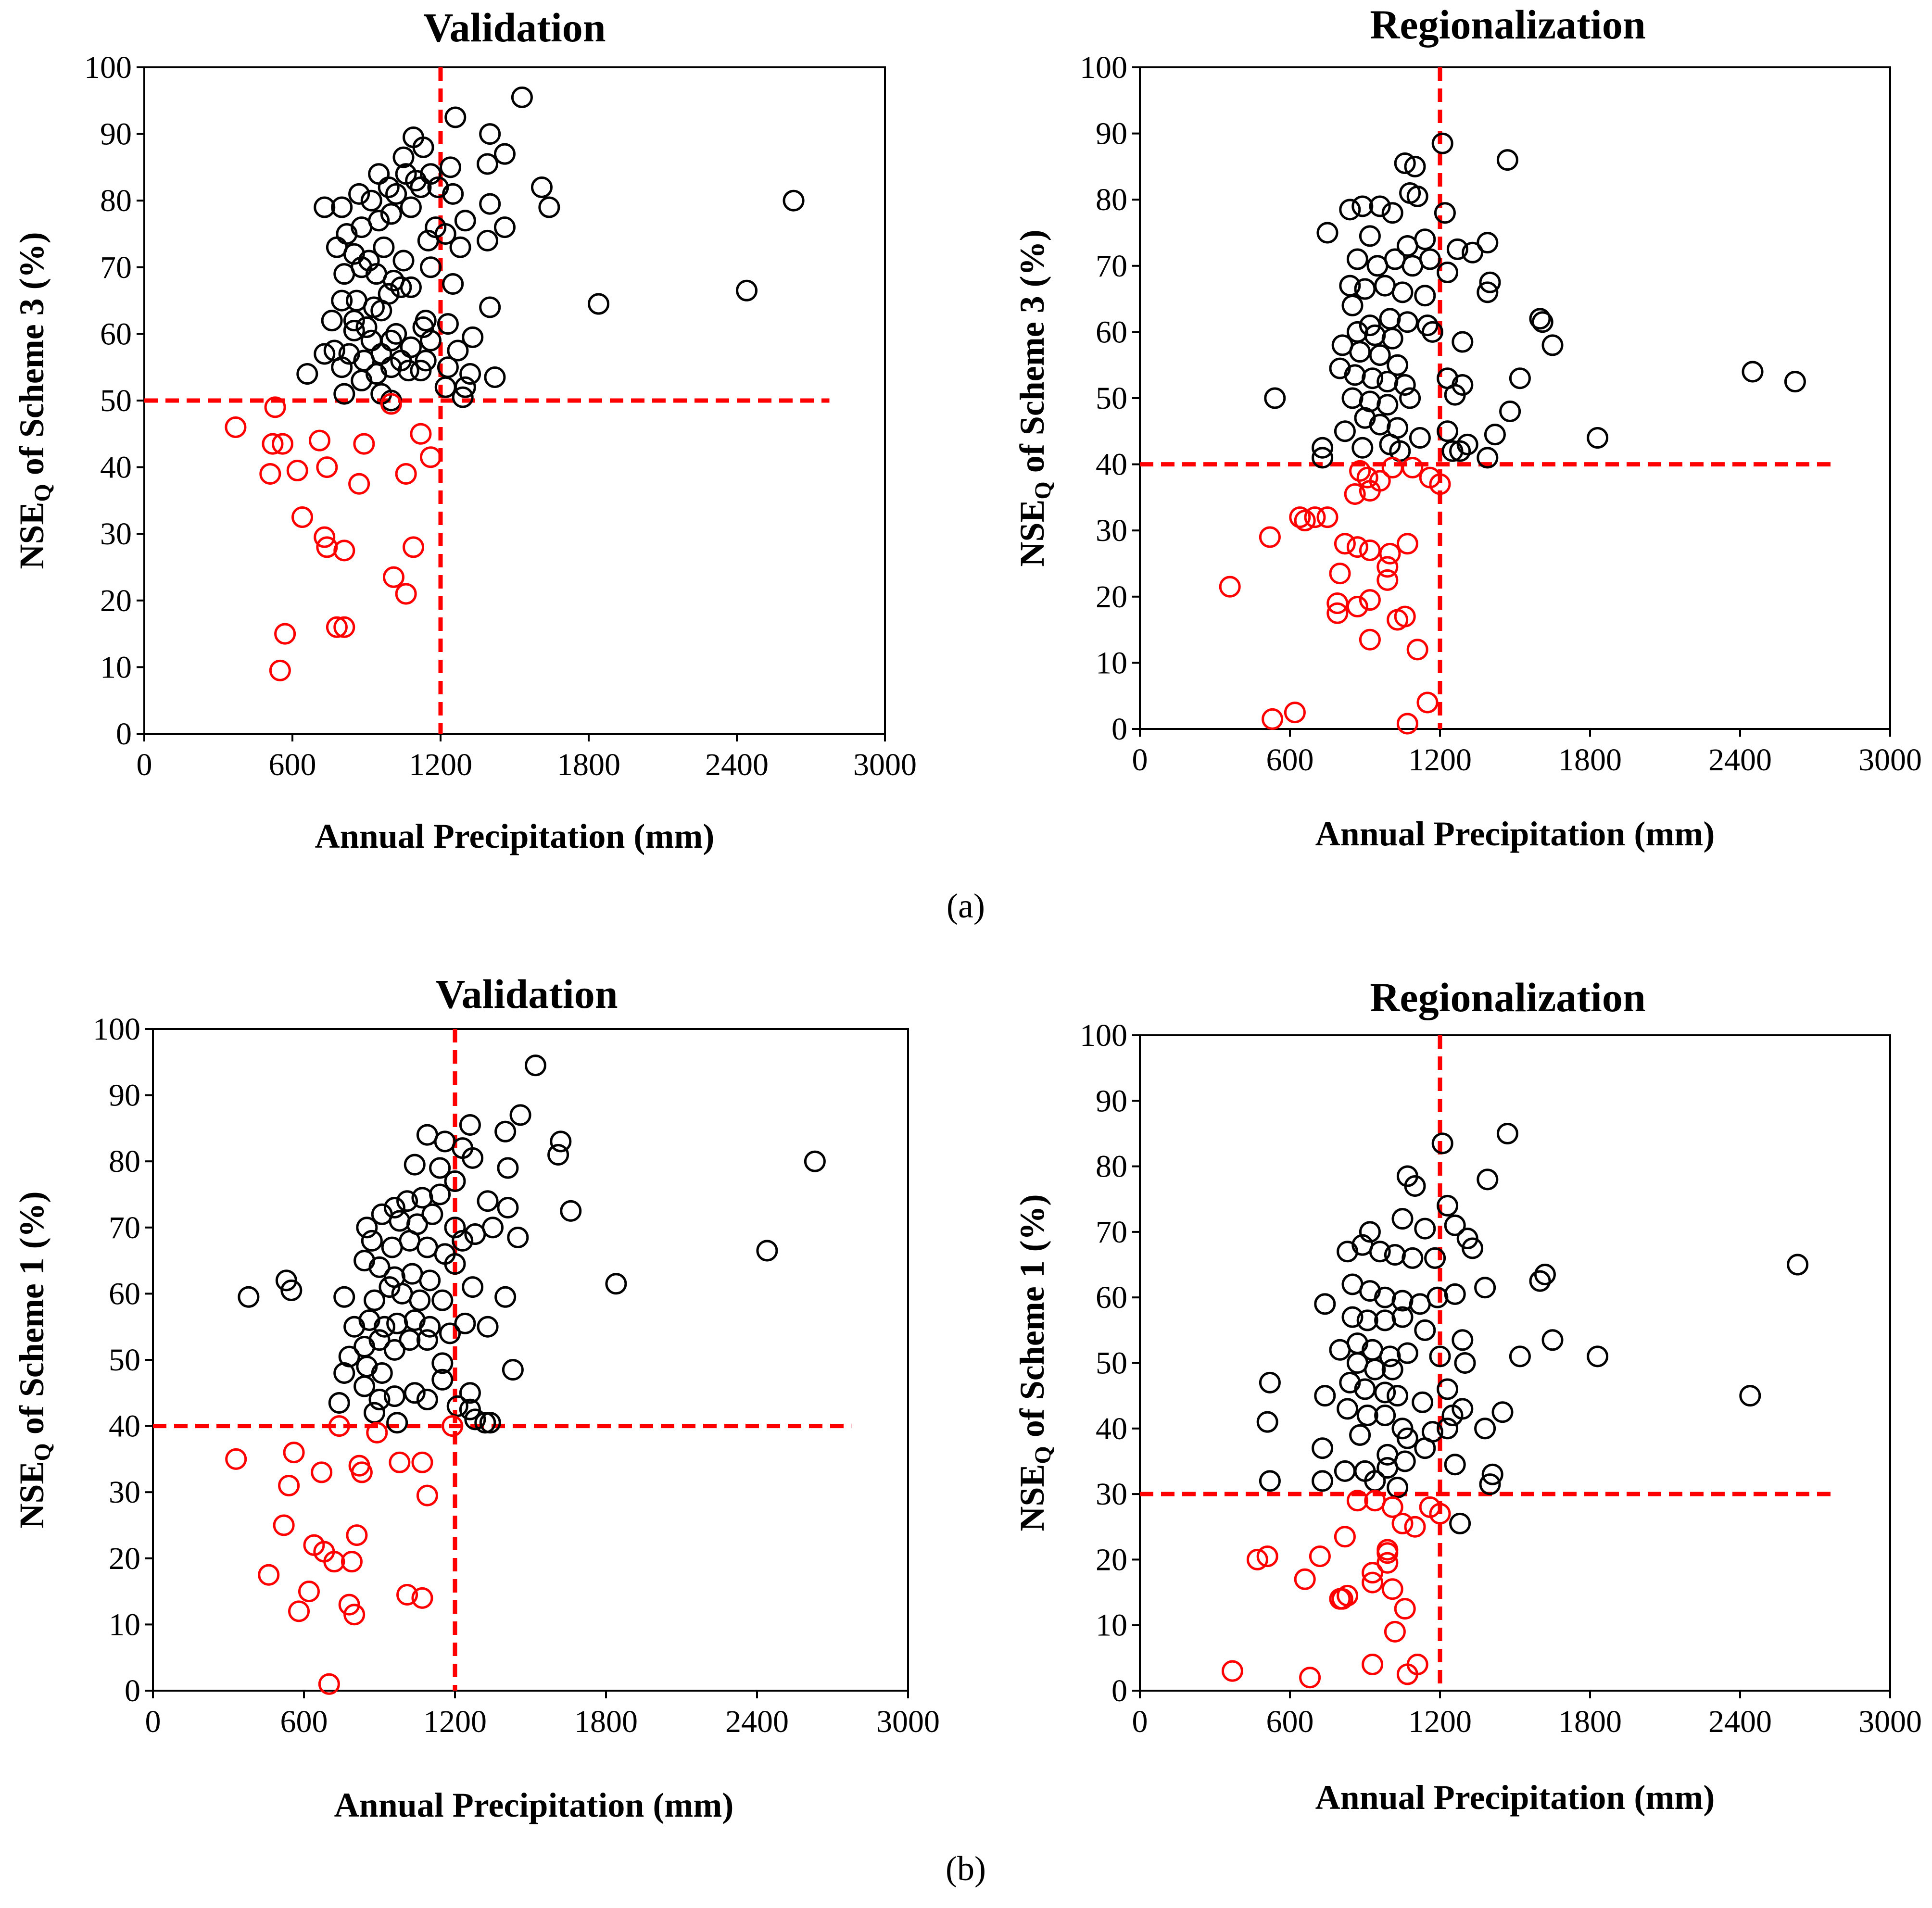 The image size is (1932, 1908). What do you see at coordinates (1104, 67) in the screenshot?
I see `y-tick-label: 100` at bounding box center [1104, 67].